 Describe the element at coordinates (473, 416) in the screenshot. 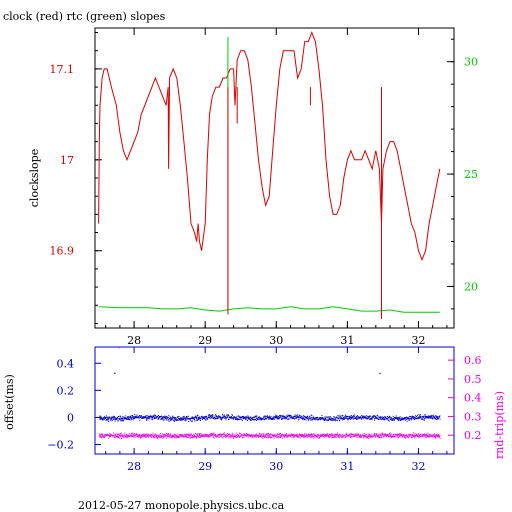

I see `rndtrip-y2-tick-label: 0.3` at that location.